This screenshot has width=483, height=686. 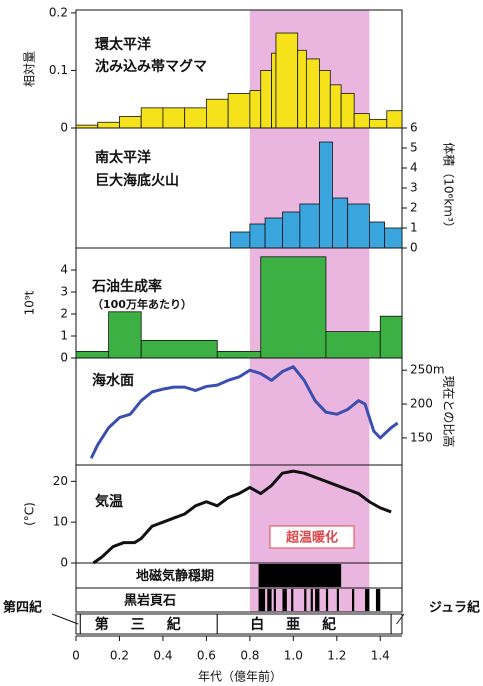 What do you see at coordinates (58, 12) in the screenshot?
I see `y-tick-label: 0.2` at bounding box center [58, 12].